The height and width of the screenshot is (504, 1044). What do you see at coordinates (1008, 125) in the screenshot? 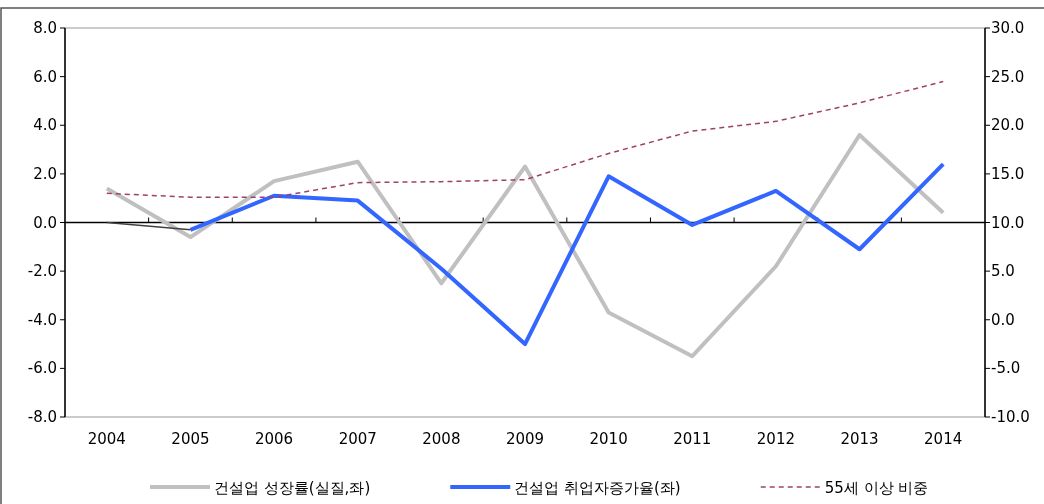
I see `y2-tick-label: 20.0` at bounding box center [1008, 125].